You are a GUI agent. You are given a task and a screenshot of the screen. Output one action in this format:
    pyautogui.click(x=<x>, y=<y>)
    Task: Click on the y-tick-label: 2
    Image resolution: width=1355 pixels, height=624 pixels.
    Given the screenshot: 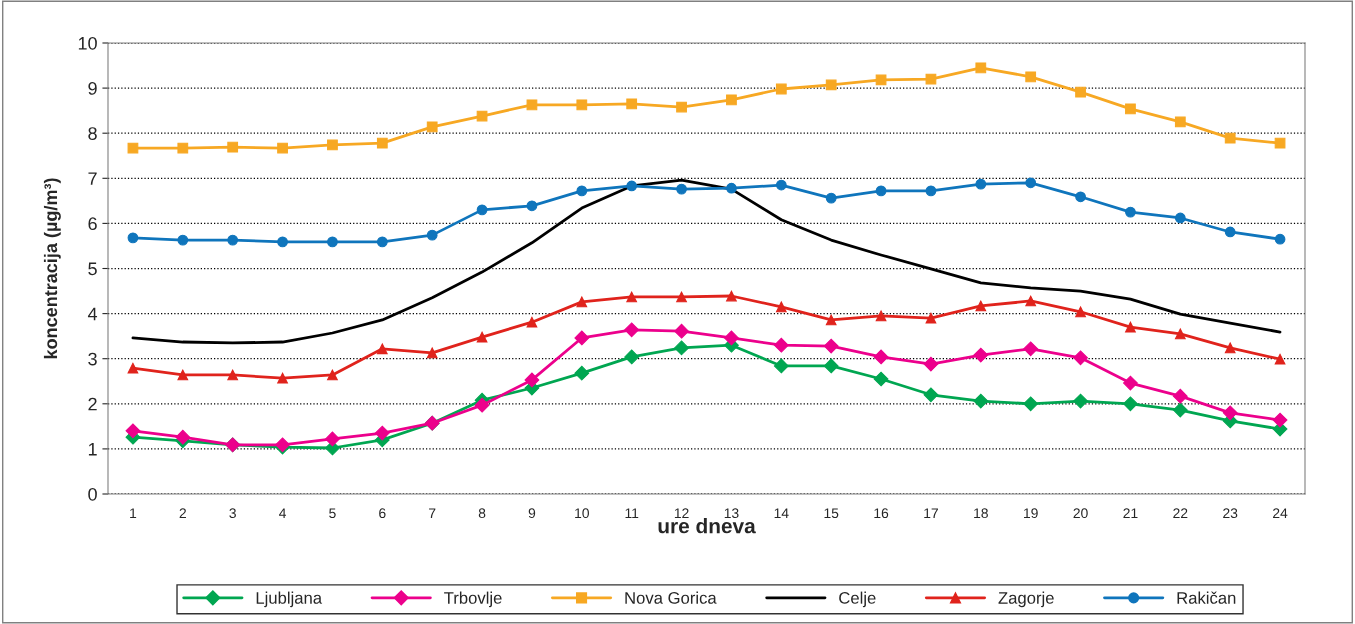 What is the action you would take?
    pyautogui.click(x=92, y=404)
    